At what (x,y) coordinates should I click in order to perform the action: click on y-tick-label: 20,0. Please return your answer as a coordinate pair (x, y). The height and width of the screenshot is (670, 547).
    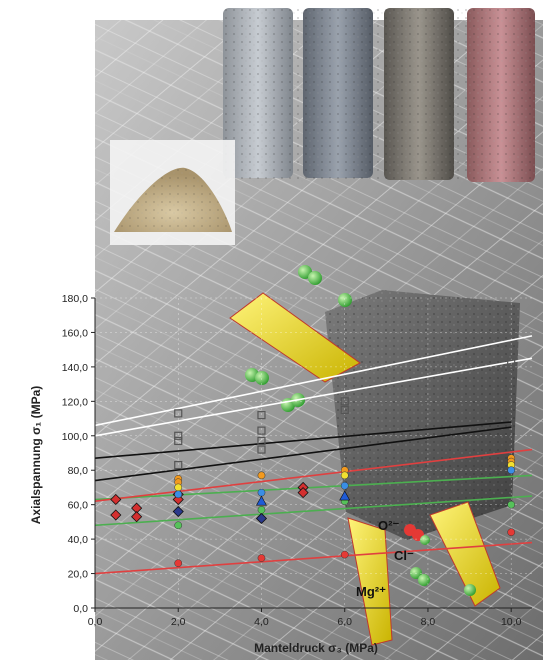
    Looking at the image, I should click on (78, 575).